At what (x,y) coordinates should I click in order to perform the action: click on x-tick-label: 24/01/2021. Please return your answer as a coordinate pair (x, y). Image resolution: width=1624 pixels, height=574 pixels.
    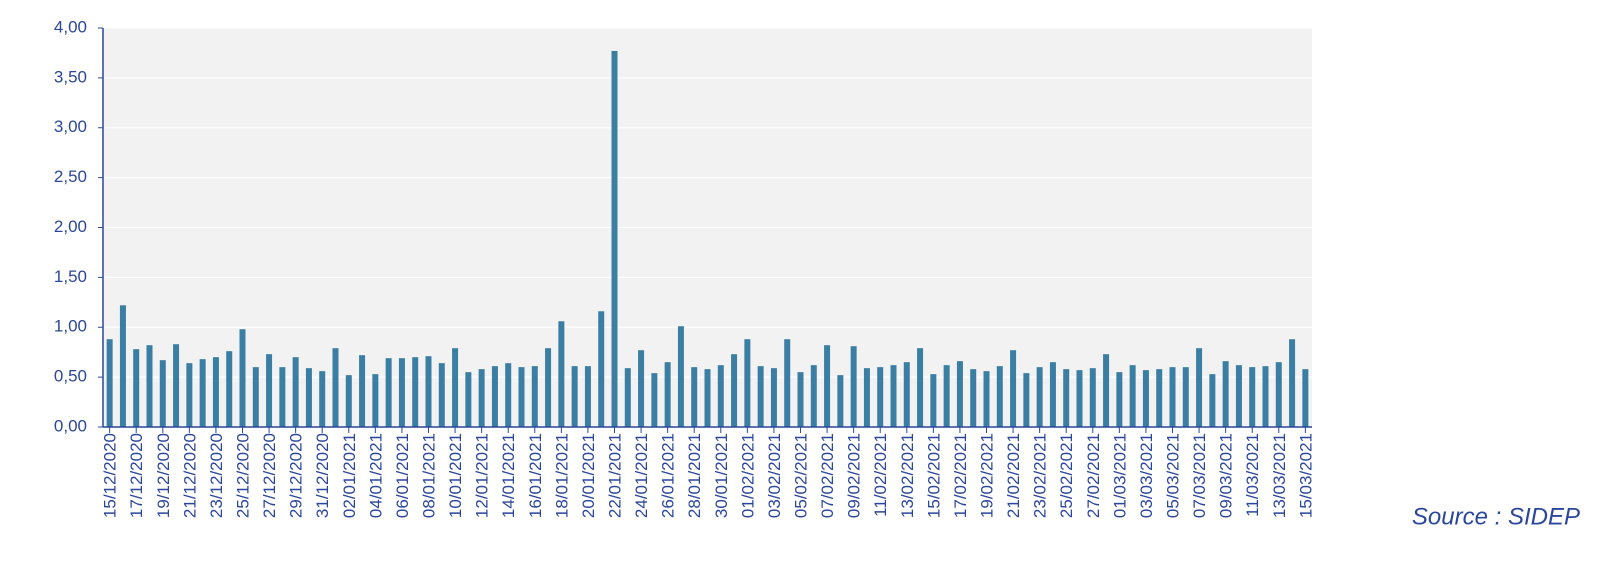
    Looking at the image, I should click on (641, 475).